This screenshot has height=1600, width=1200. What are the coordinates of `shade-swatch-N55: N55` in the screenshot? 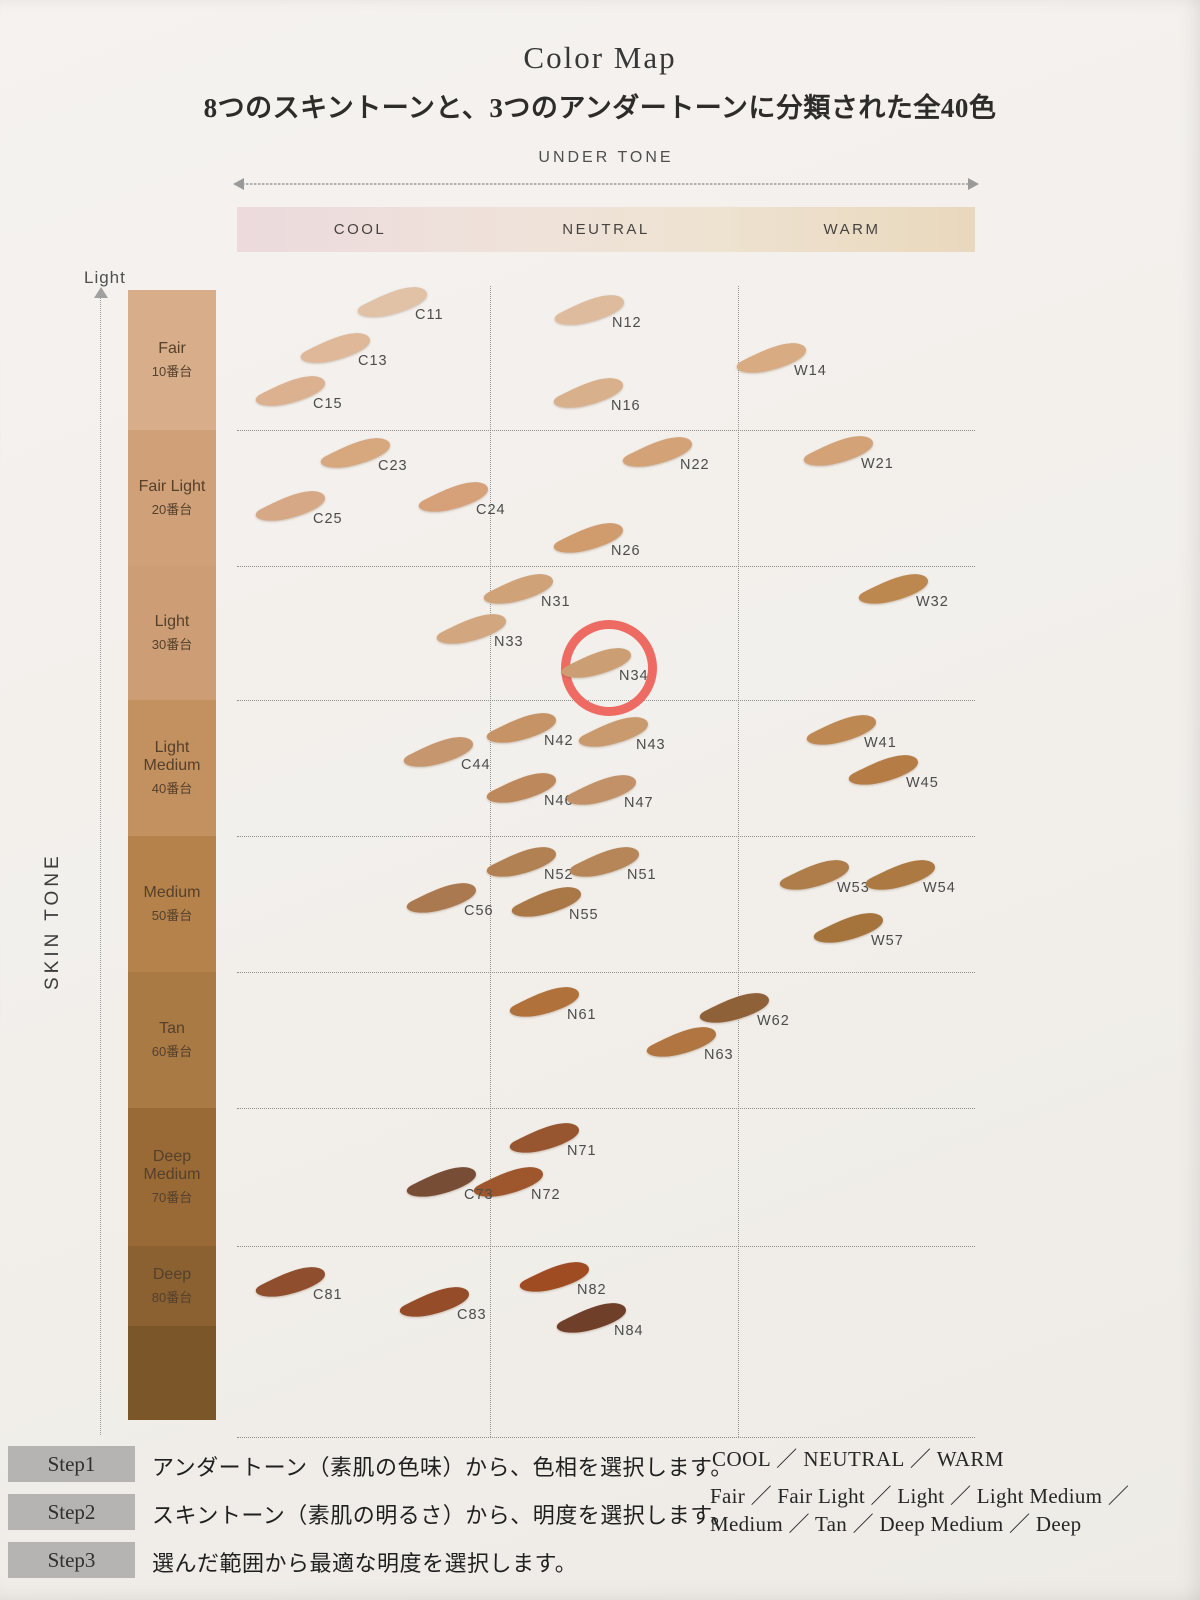 It's located at (553, 904).